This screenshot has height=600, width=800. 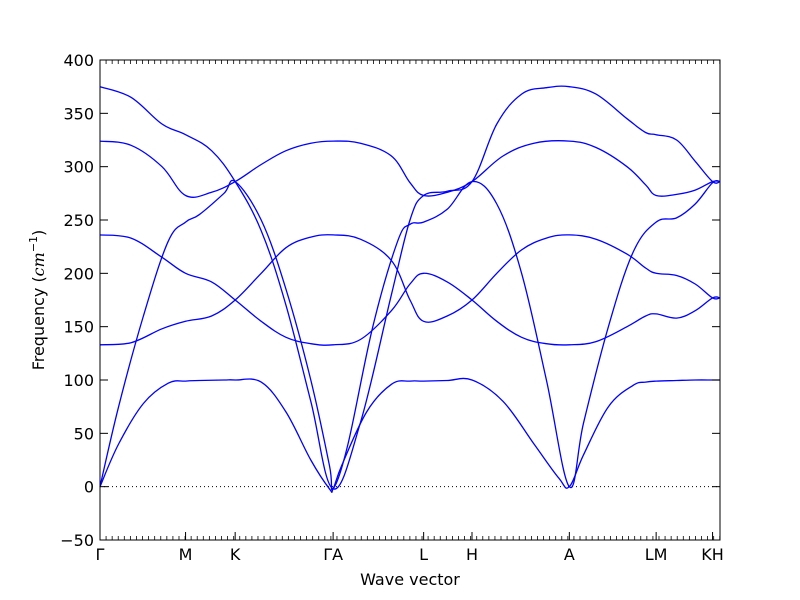 I want to click on y-tick-label: 50, so click(x=84, y=433).